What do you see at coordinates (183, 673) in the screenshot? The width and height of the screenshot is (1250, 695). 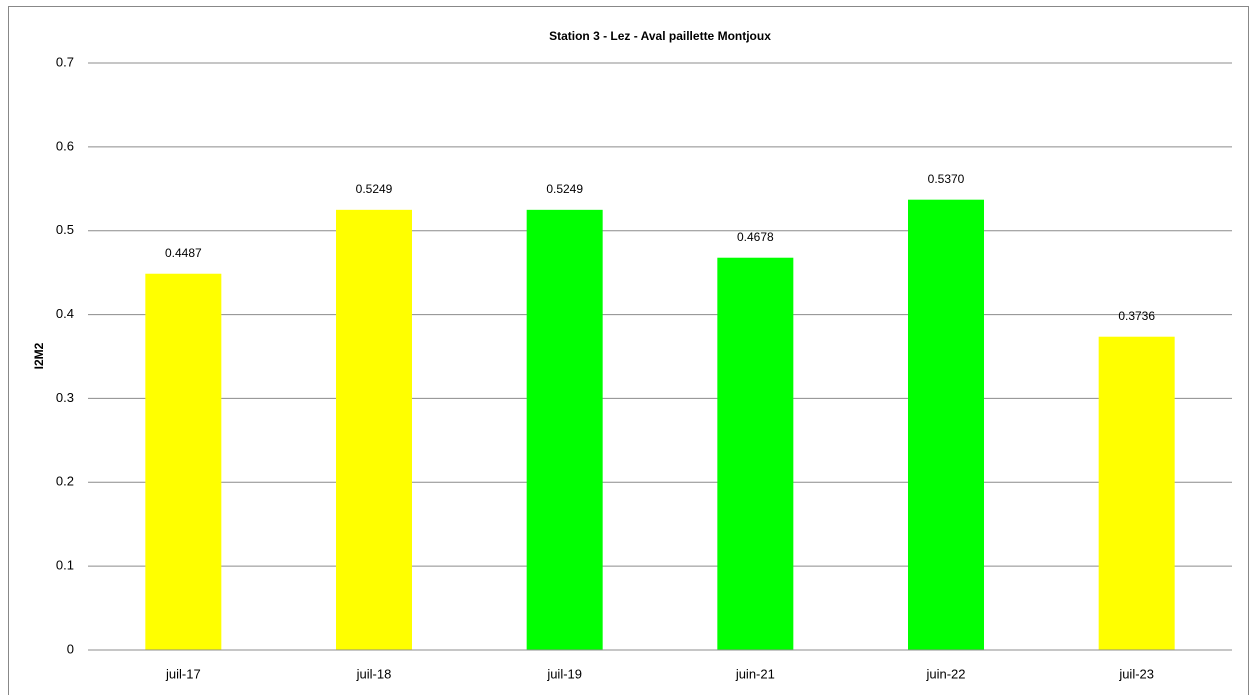 I see `x-tick-label: juil-17` at bounding box center [183, 673].